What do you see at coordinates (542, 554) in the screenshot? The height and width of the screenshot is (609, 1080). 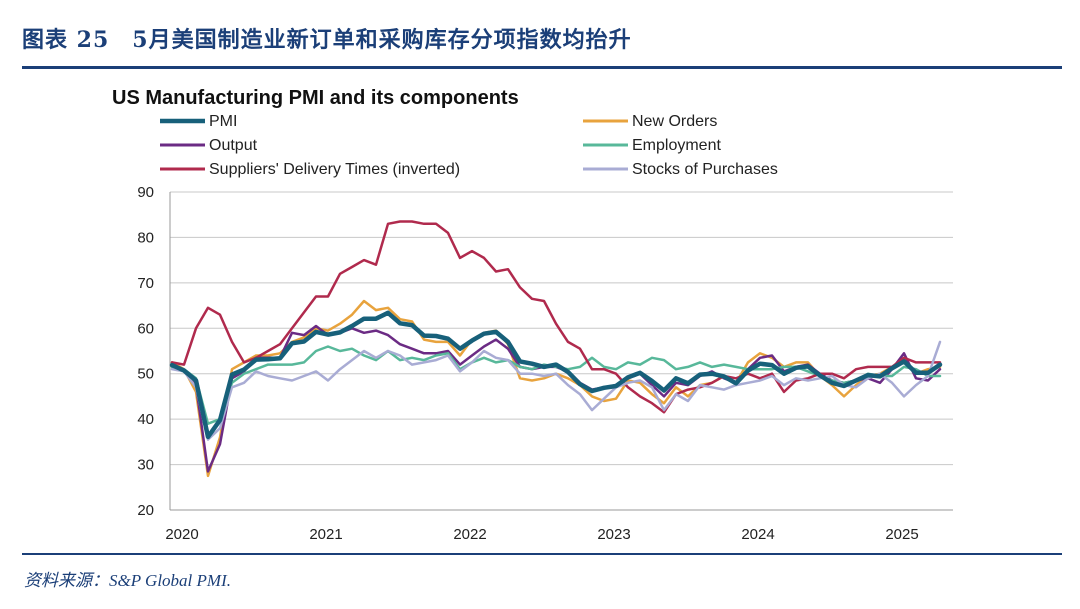 I see `bottom-rule` at bounding box center [542, 554].